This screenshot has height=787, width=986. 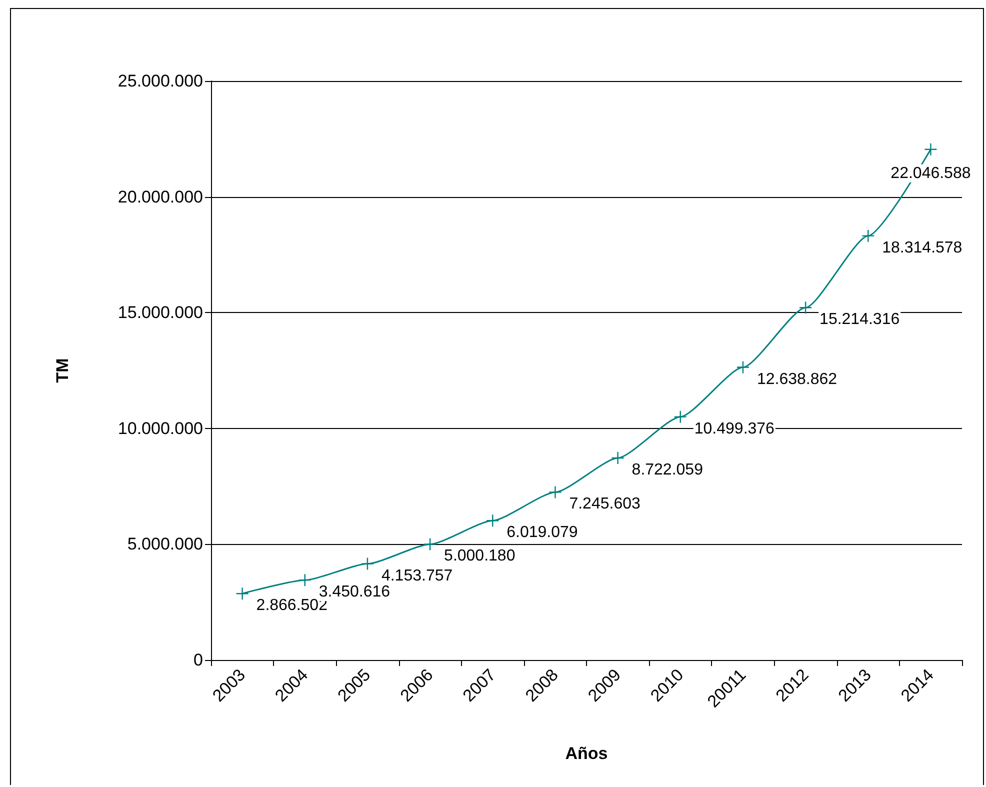 I want to click on data-label: 18.314.578, so click(x=922, y=247).